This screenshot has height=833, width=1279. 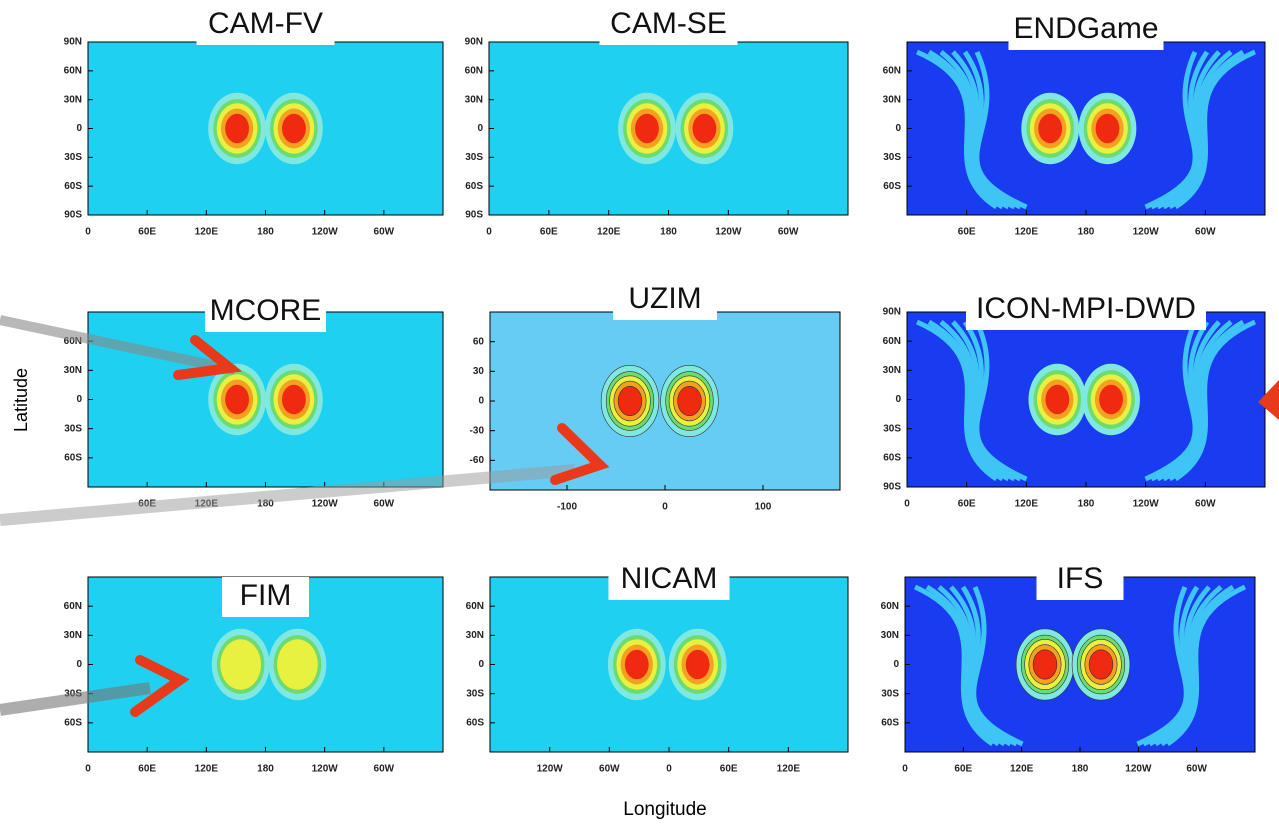 I want to click on panel-title: NICAM, so click(x=669, y=578).